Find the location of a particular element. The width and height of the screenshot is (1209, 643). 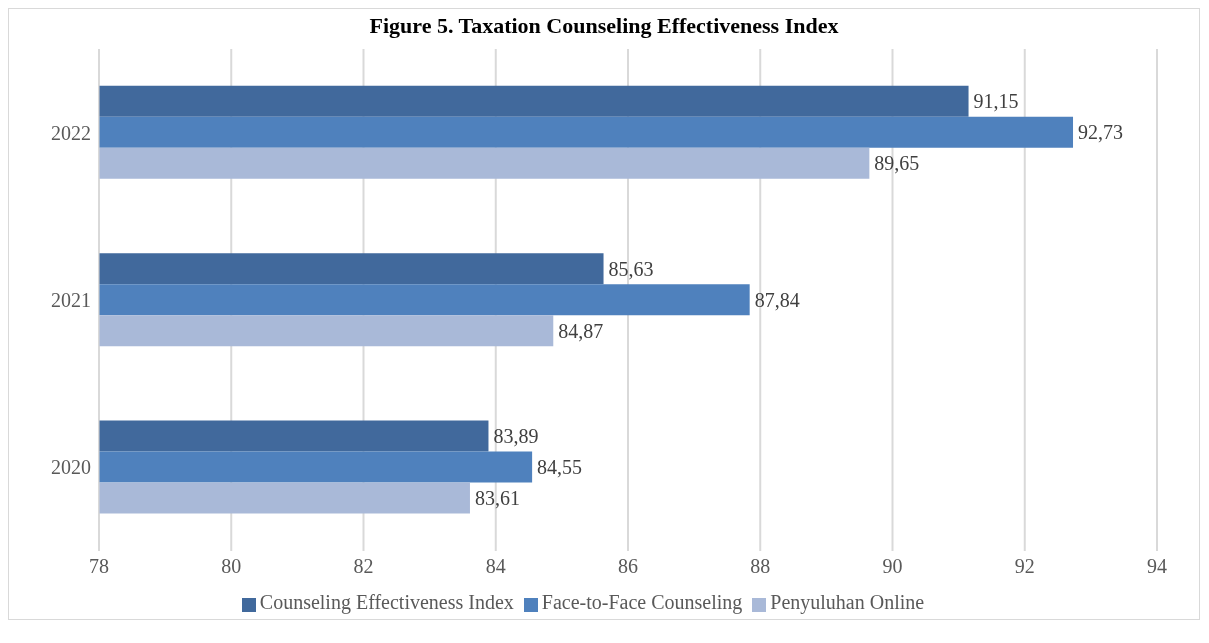

y-tick-label: 2021 is located at coordinates (71, 300).